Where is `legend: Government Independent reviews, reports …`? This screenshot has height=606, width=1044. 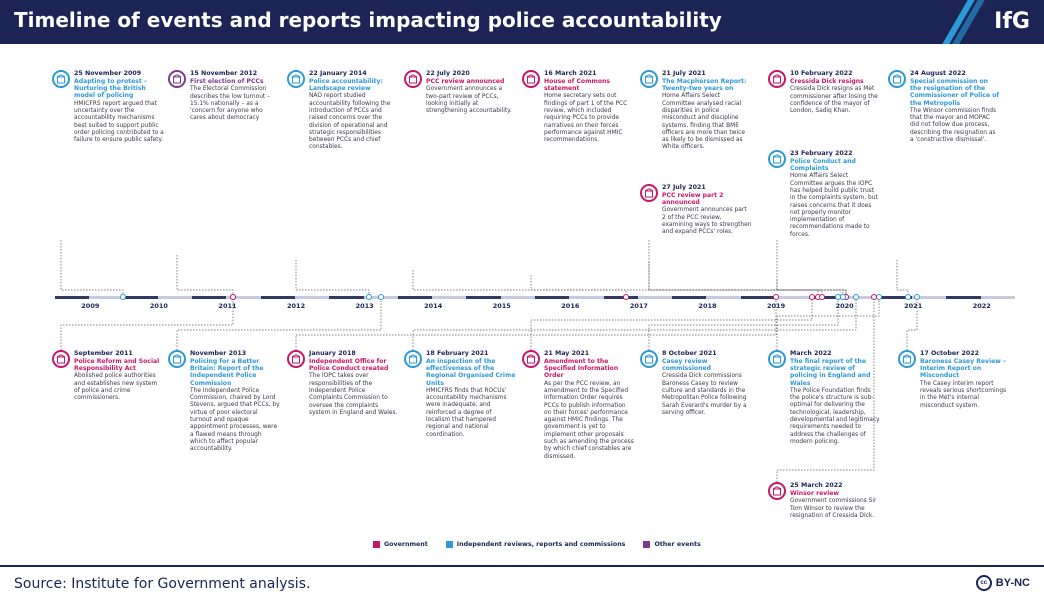
legend: Government Independent reviews, reports … is located at coordinates (537, 544).